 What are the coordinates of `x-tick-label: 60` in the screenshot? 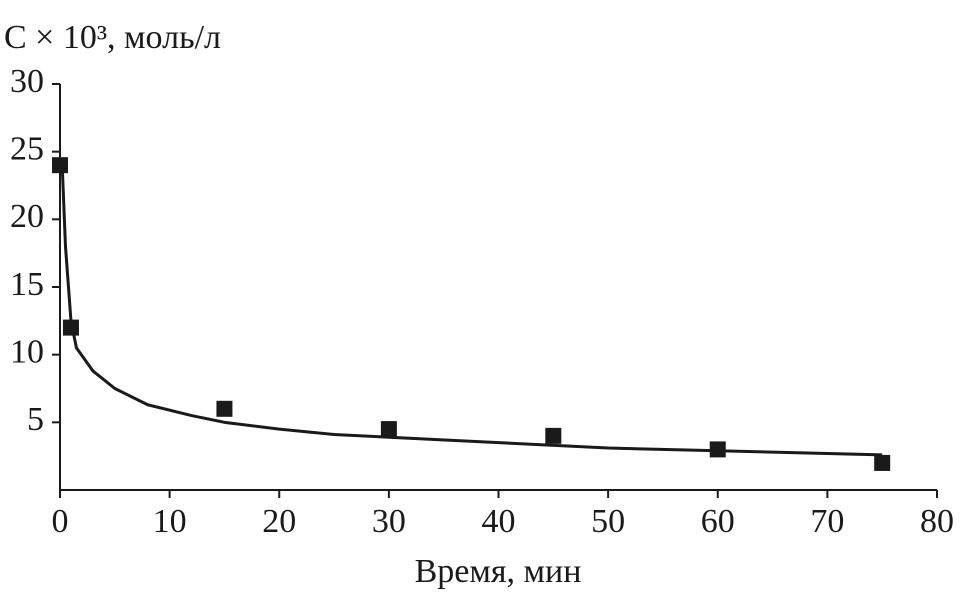 It's located at (718, 521).